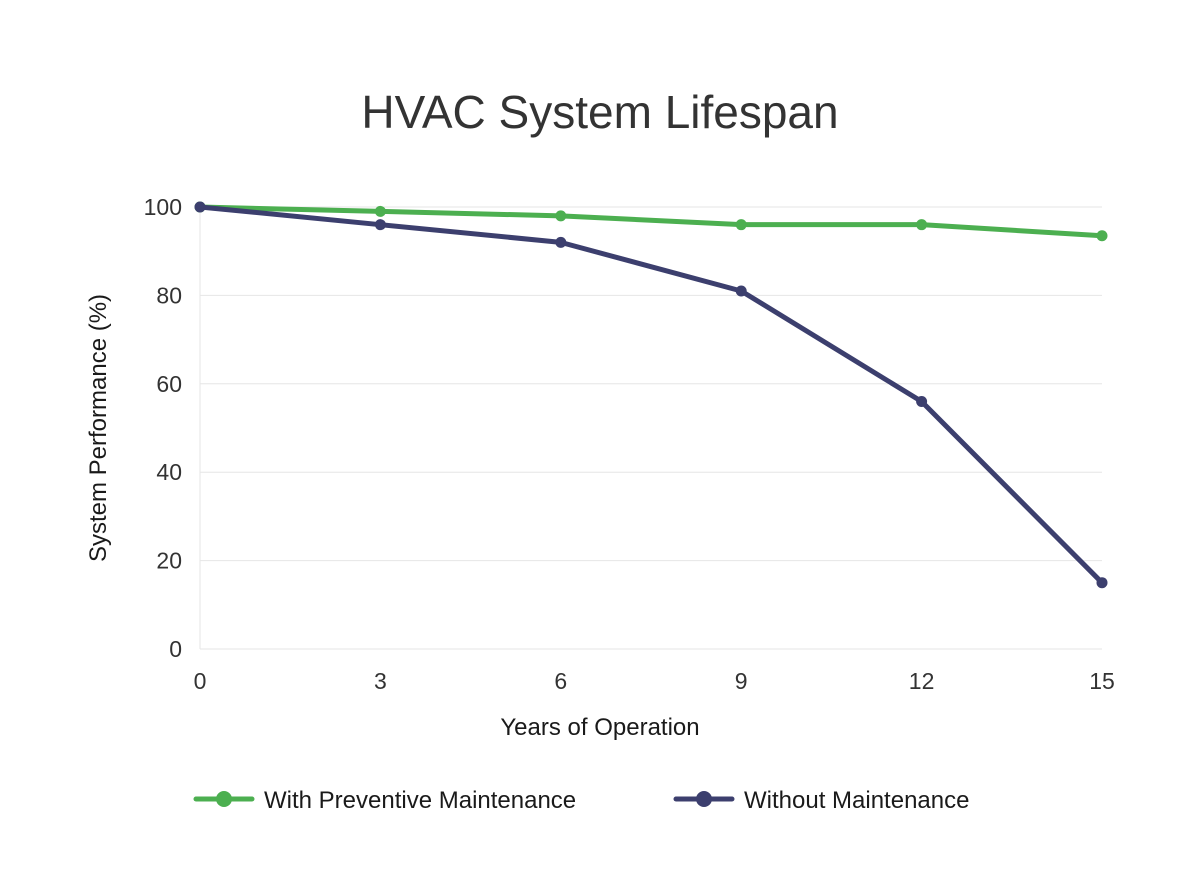 Image resolution: width=1200 pixels, height=896 pixels. Describe the element at coordinates (654, 681) in the screenshot. I see `x-axis-ticks: 0 3 6 9 12 15` at that location.